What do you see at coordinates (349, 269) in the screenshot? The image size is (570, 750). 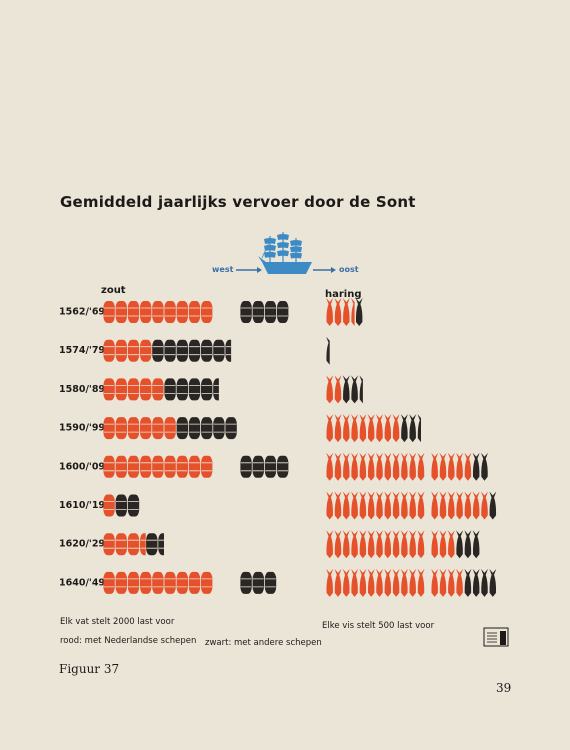 I see `direction-to-label: oost` at bounding box center [349, 269].